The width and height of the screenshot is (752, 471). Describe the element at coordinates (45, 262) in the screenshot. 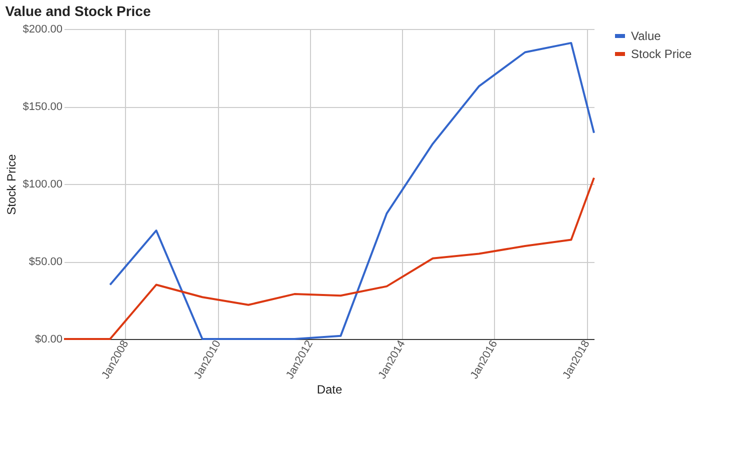

I see `y-tick-label: $50.00` at that location.